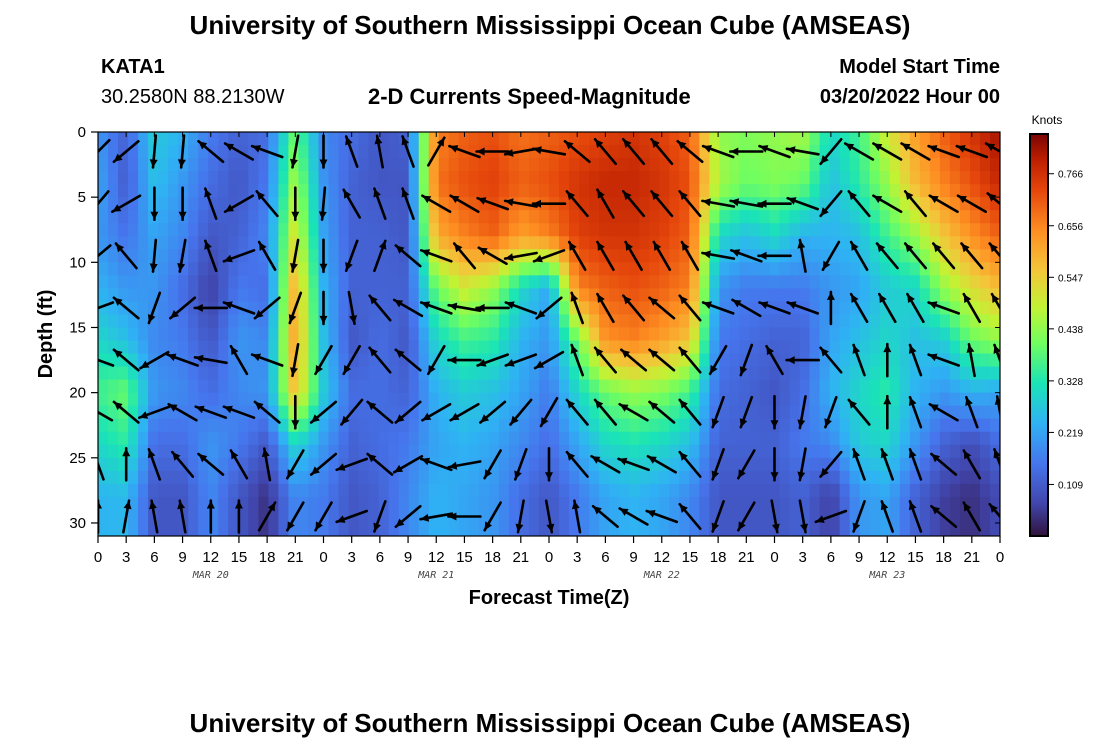 The width and height of the screenshot is (1100, 750). What do you see at coordinates (831, 557) in the screenshot?
I see `x-tick-label: 6` at bounding box center [831, 557].